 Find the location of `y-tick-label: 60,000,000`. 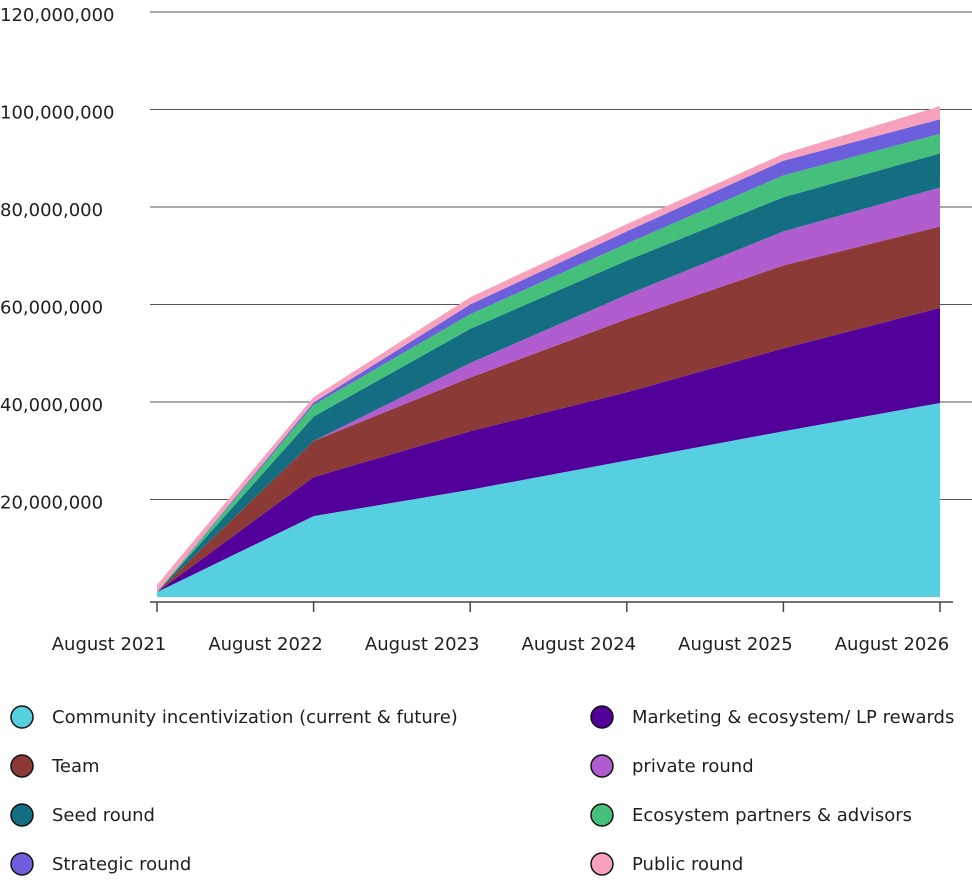

y-tick-label: 60,000,000 is located at coordinates (51, 308).